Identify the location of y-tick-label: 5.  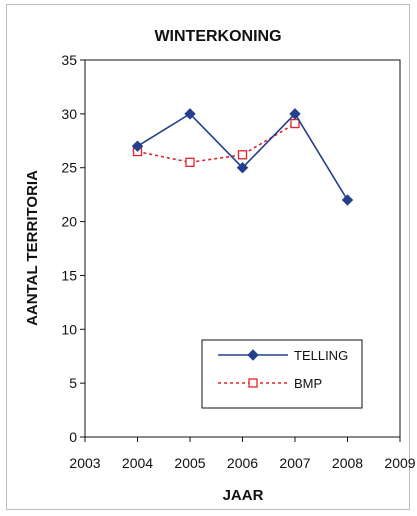
(73, 383).